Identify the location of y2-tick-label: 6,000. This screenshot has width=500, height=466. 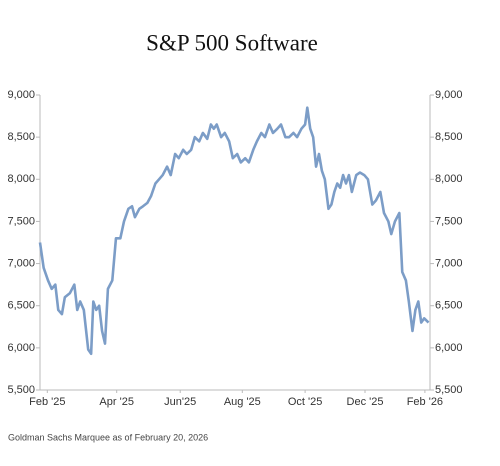
(449, 348).